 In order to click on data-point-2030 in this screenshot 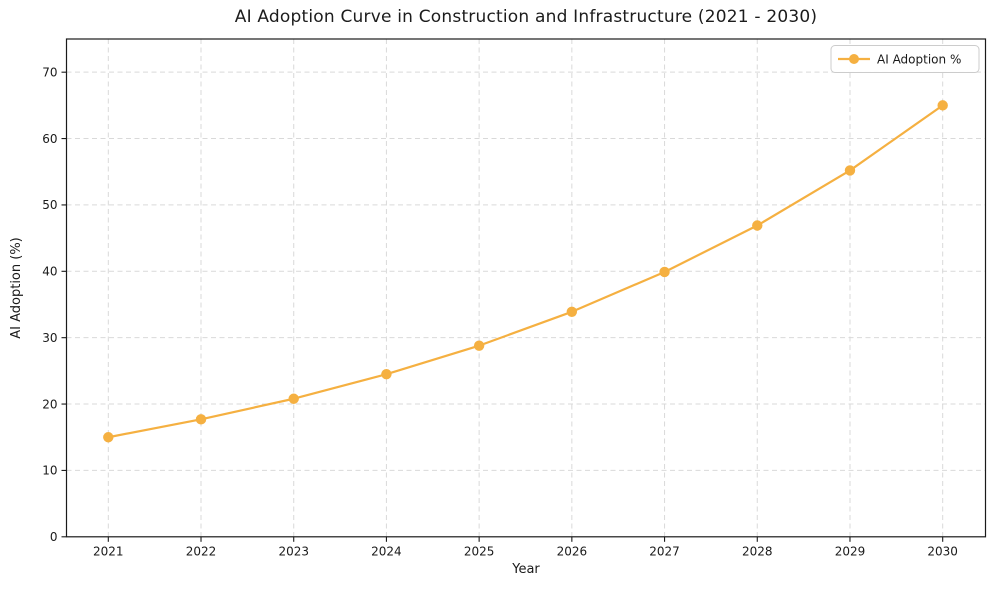, I will do `click(942, 105)`.